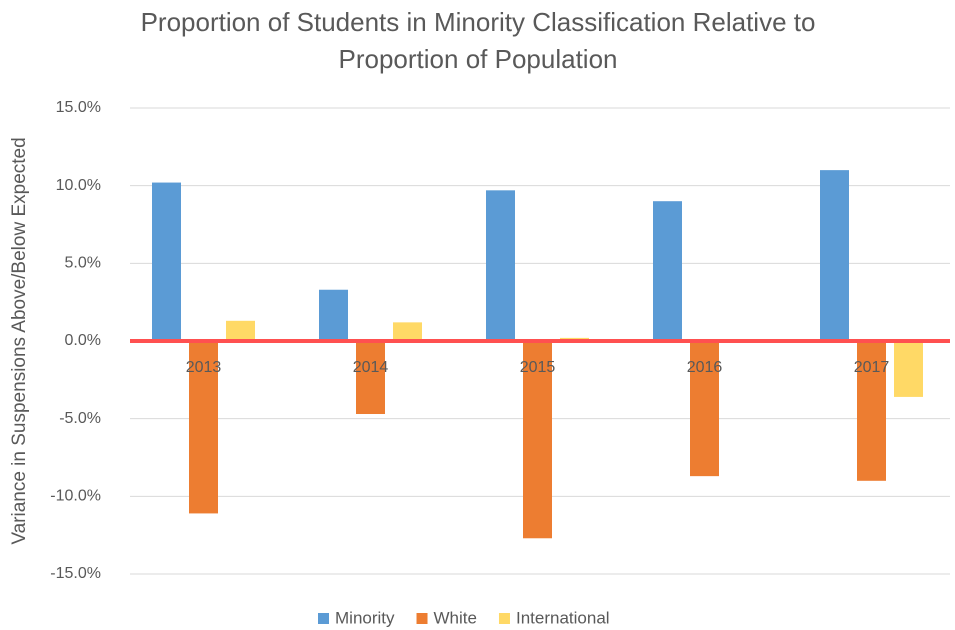  I want to click on y-tick-label: 10.0%, so click(78, 185).